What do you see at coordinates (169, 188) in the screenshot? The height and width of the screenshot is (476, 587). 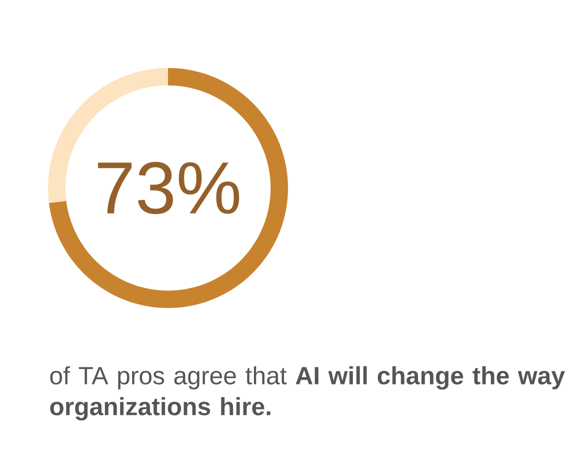 I see `data-label: 73%` at bounding box center [169, 188].